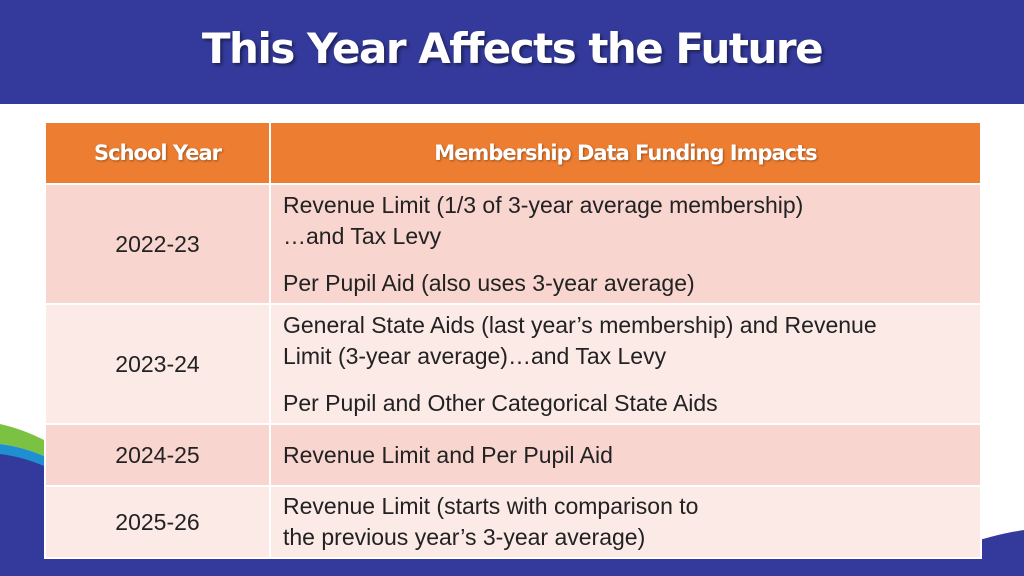  I want to click on blue-swoosh-left, so click(22, 512).